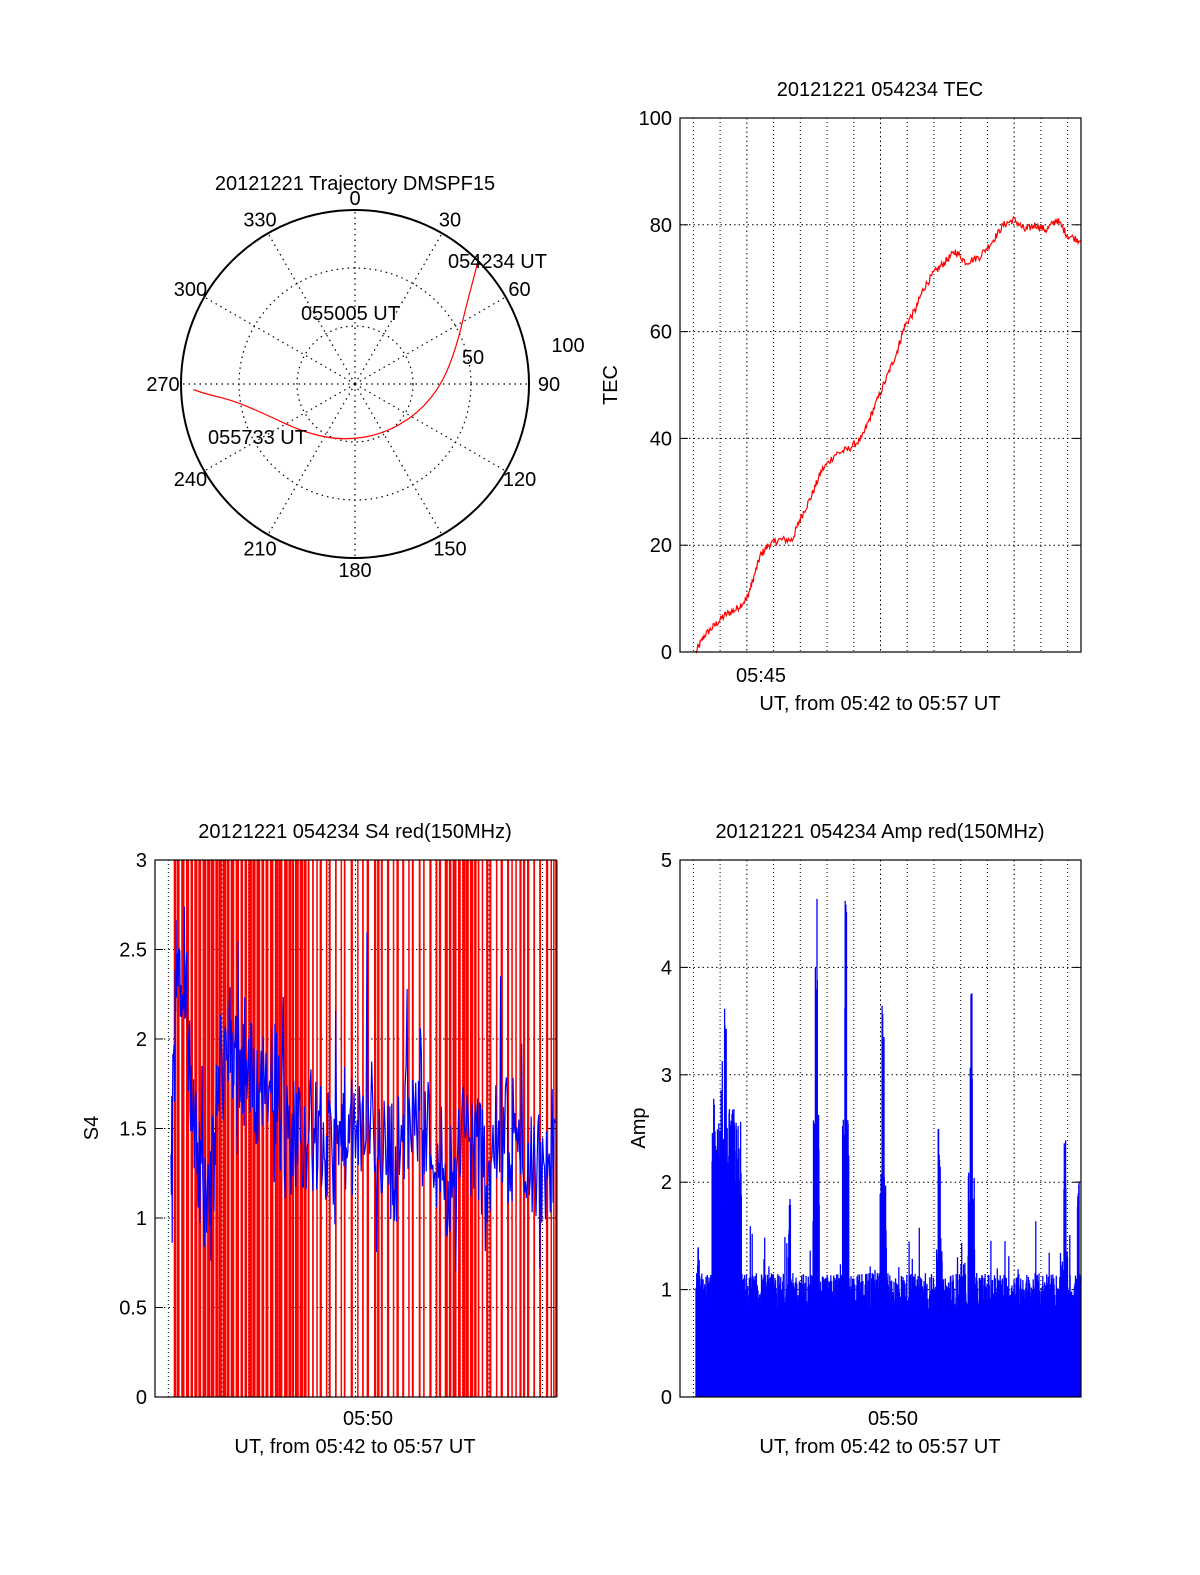 The image size is (1200, 1575). What do you see at coordinates (655, 119) in the screenshot?
I see `tec-ytick-label-5: 100` at bounding box center [655, 119].